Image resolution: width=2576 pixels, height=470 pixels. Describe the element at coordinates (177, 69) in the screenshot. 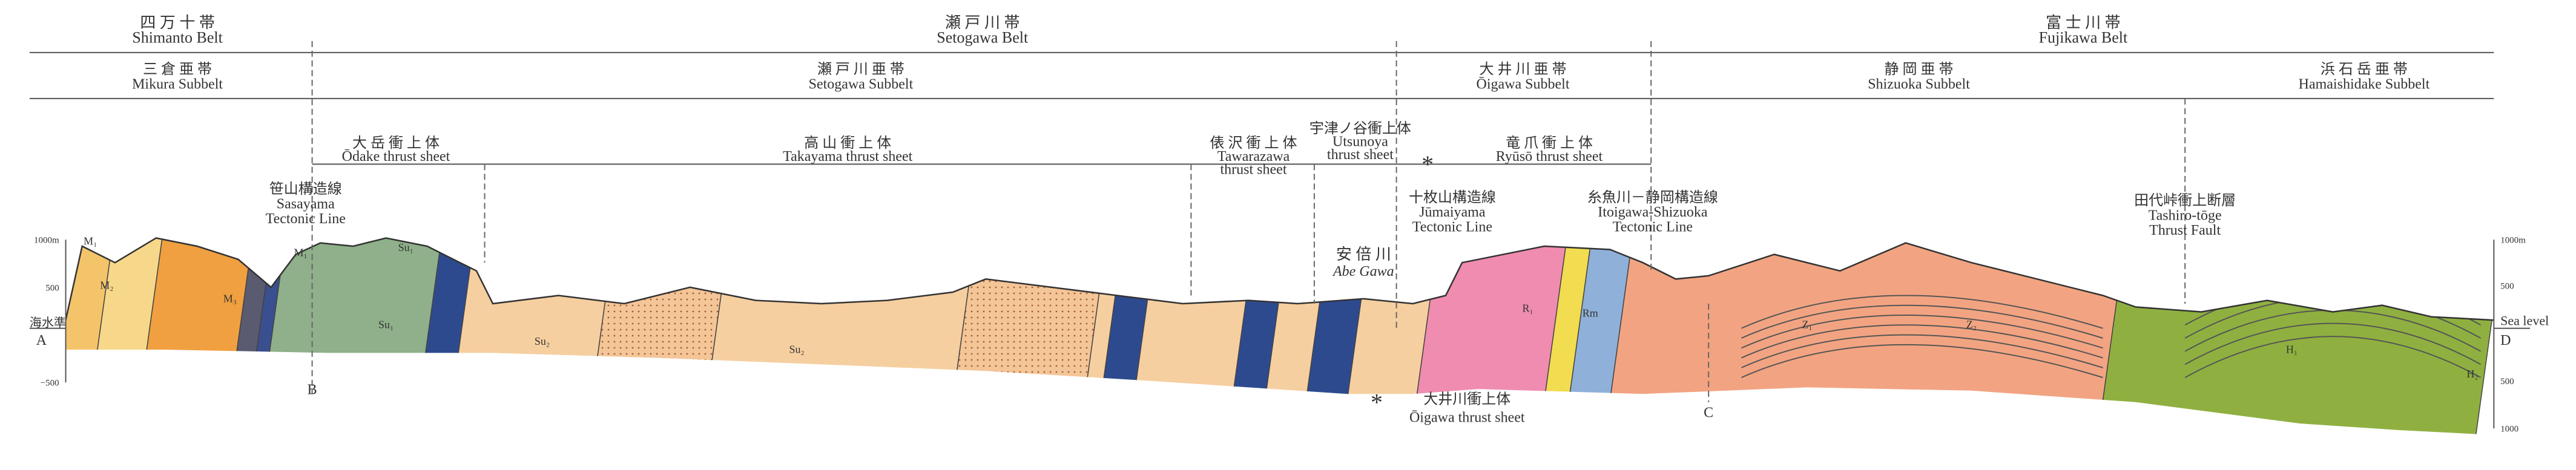

I see `label: 三 倉 亜 帯` at that location.